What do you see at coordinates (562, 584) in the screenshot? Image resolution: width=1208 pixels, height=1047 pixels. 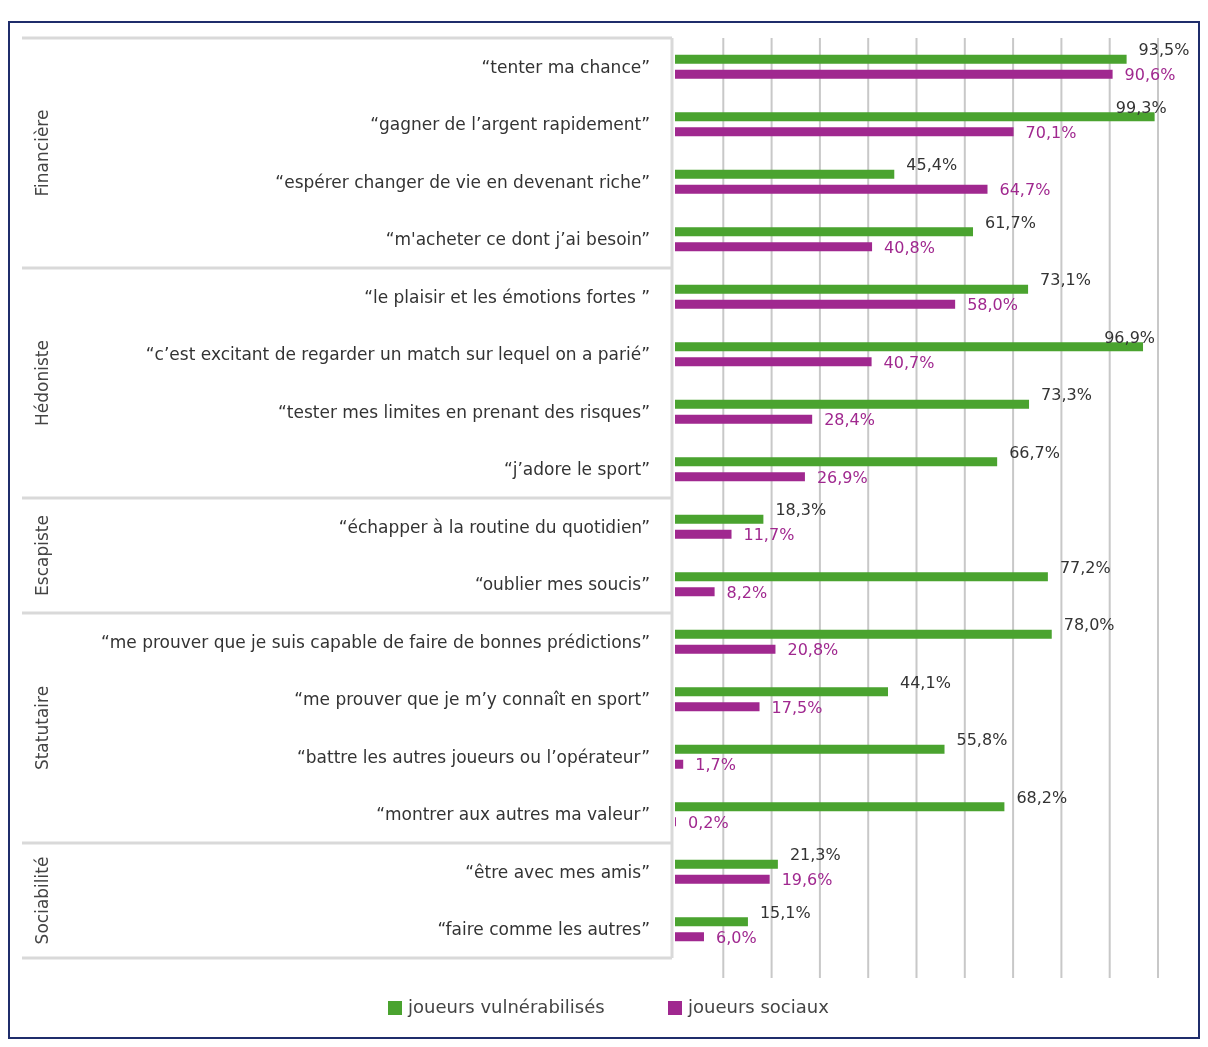 I see `y-tick-label: “oublier mes soucis”` at bounding box center [562, 584].